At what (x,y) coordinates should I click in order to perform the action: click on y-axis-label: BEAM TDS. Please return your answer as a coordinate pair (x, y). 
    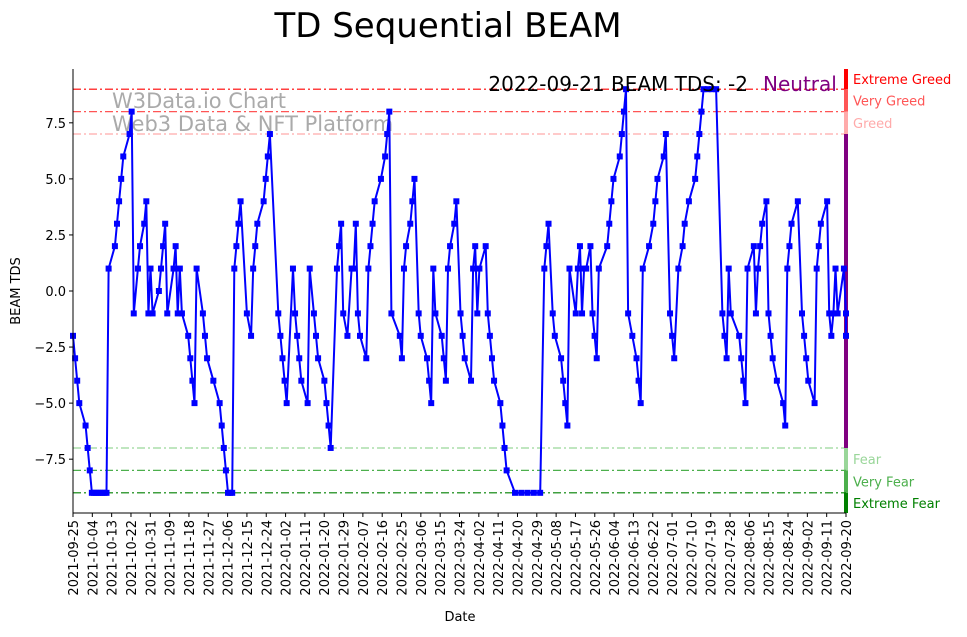
    Looking at the image, I should click on (16, 291).